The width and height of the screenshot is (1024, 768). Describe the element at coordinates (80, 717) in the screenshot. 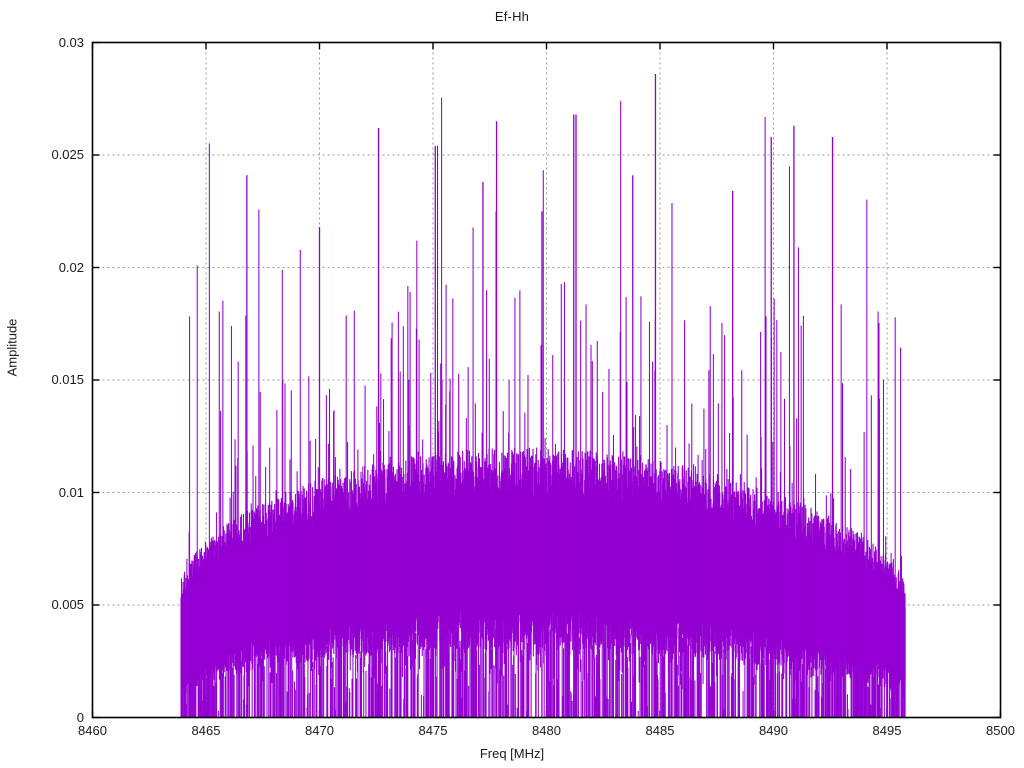

I see `y-tick-label: 0` at that location.